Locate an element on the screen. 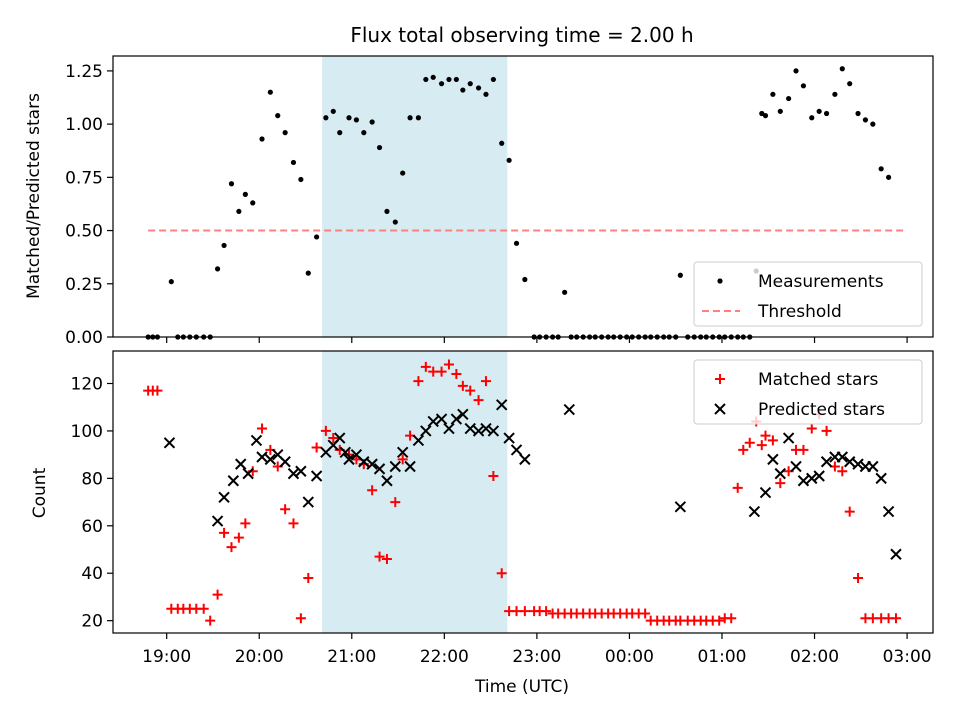  x-tick-label: 20:00 is located at coordinates (259, 657).